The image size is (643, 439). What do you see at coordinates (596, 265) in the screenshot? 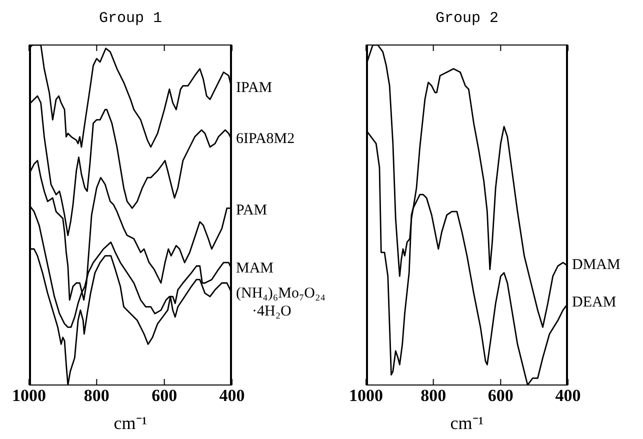
I see `series-label: DMAM` at bounding box center [596, 265].